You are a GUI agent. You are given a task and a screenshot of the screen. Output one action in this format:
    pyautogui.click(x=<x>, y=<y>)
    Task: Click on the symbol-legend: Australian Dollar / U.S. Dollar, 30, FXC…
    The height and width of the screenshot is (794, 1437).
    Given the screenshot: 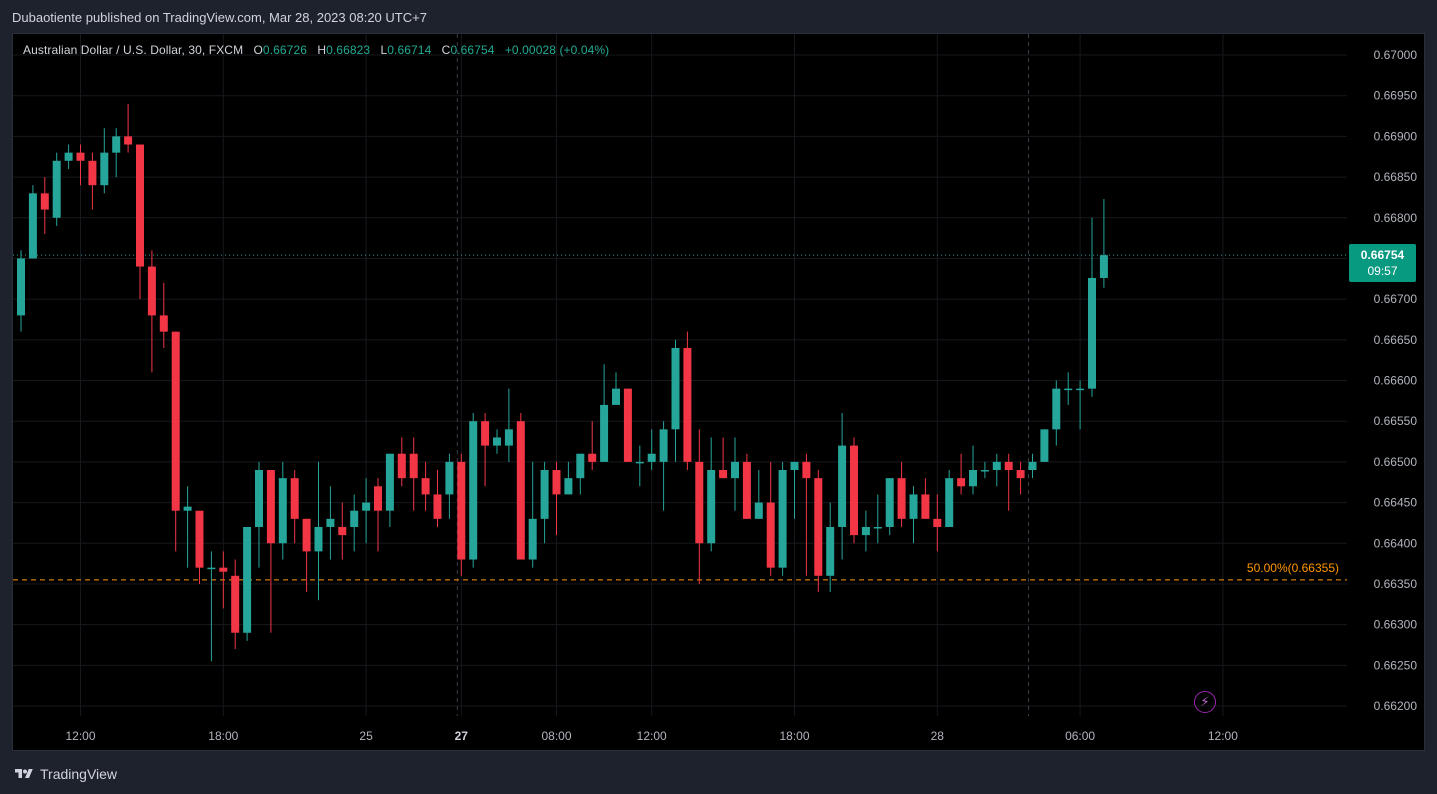 What is the action you would take?
    pyautogui.click(x=316, y=50)
    